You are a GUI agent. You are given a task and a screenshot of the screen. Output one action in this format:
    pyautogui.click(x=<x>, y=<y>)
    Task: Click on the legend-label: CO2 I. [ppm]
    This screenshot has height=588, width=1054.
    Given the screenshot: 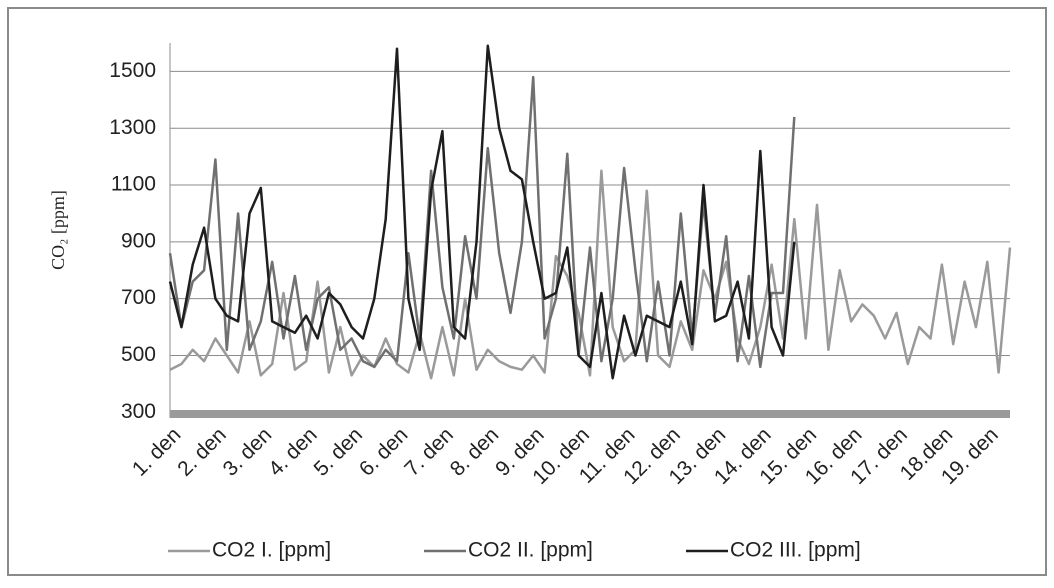 What is the action you would take?
    pyautogui.click(x=271, y=550)
    